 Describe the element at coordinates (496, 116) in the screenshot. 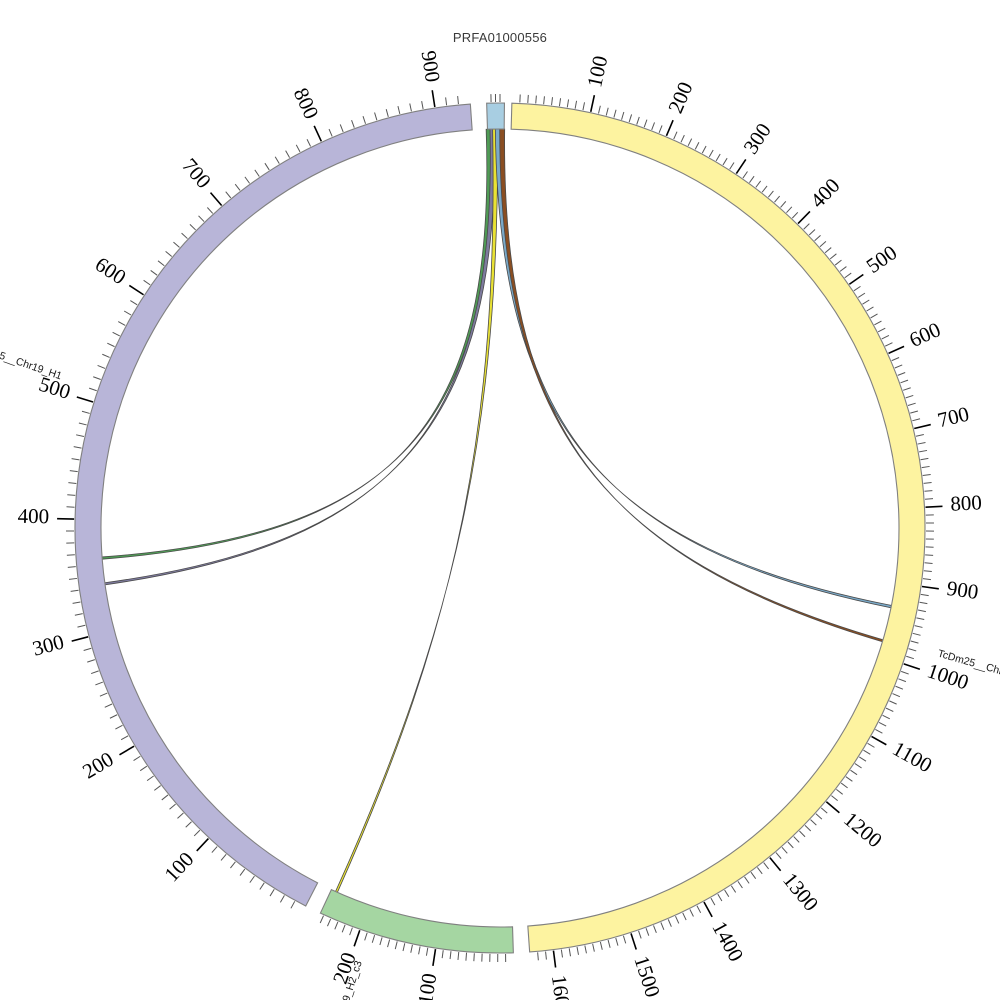

I see `chromosome-segment-prfa556` at that location.